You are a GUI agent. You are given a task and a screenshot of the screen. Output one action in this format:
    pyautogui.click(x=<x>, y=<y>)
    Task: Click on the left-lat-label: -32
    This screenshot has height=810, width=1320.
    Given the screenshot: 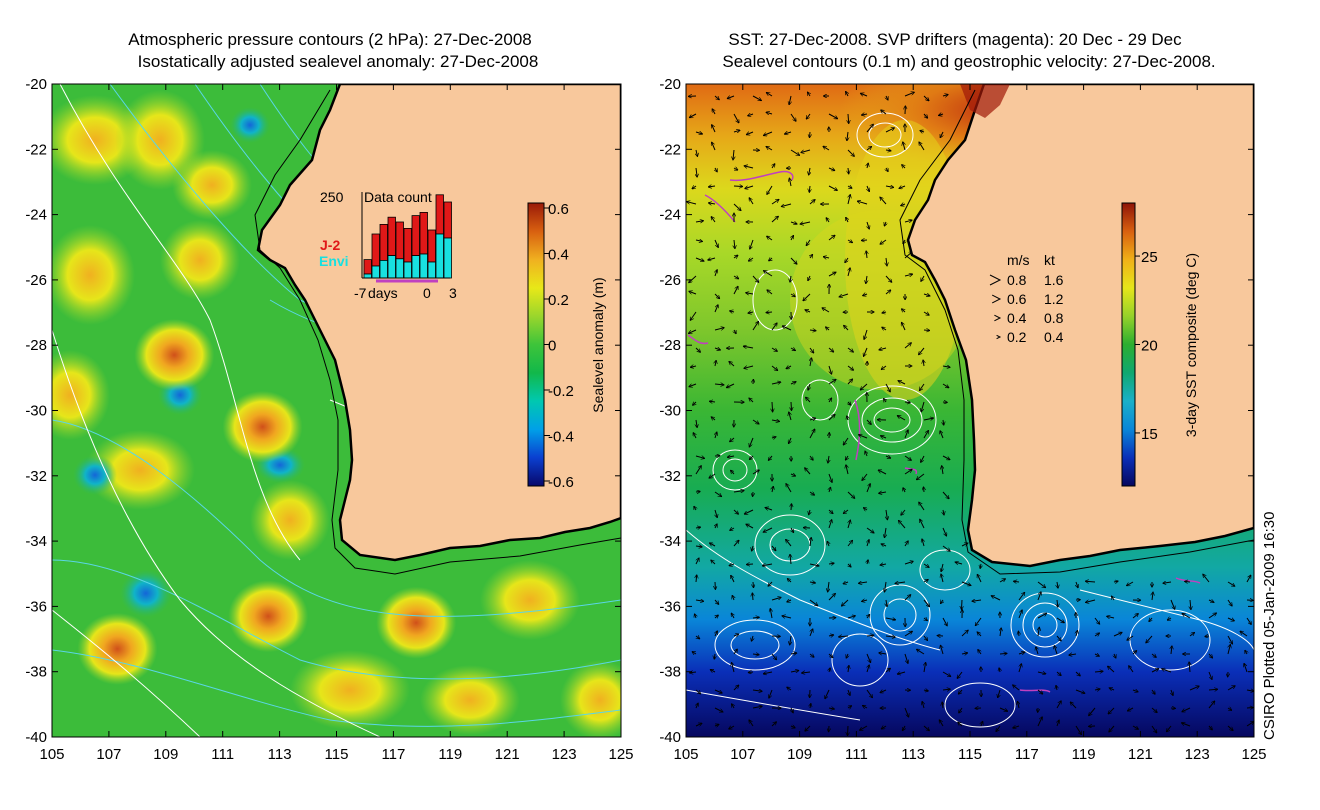 What is the action you would take?
    pyautogui.click(x=36, y=476)
    